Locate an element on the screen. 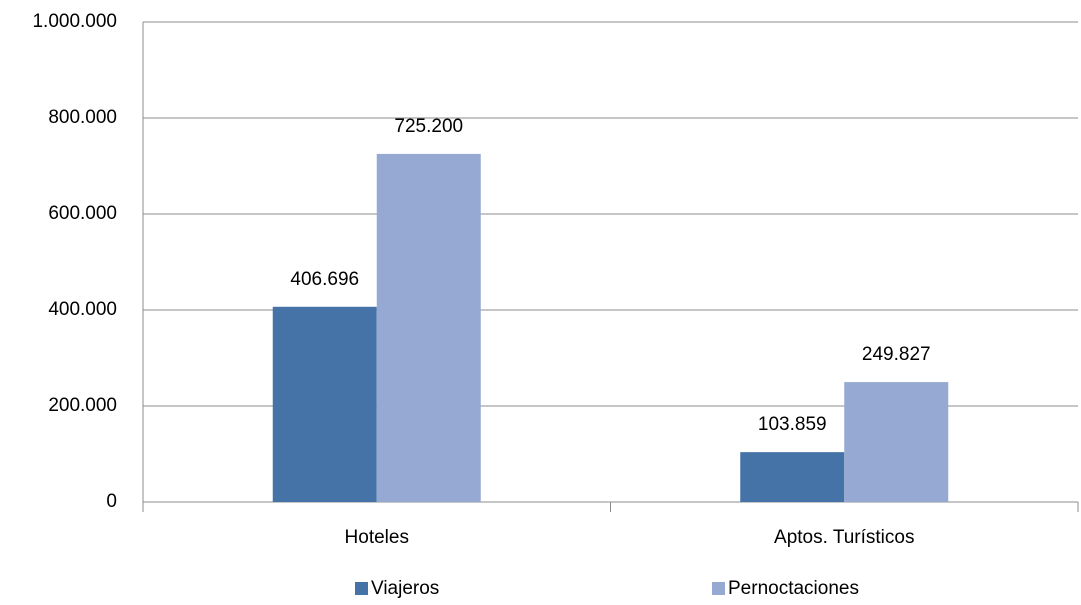 The width and height of the screenshot is (1081, 605). y-tick-label: 800.000 is located at coordinates (82, 117).